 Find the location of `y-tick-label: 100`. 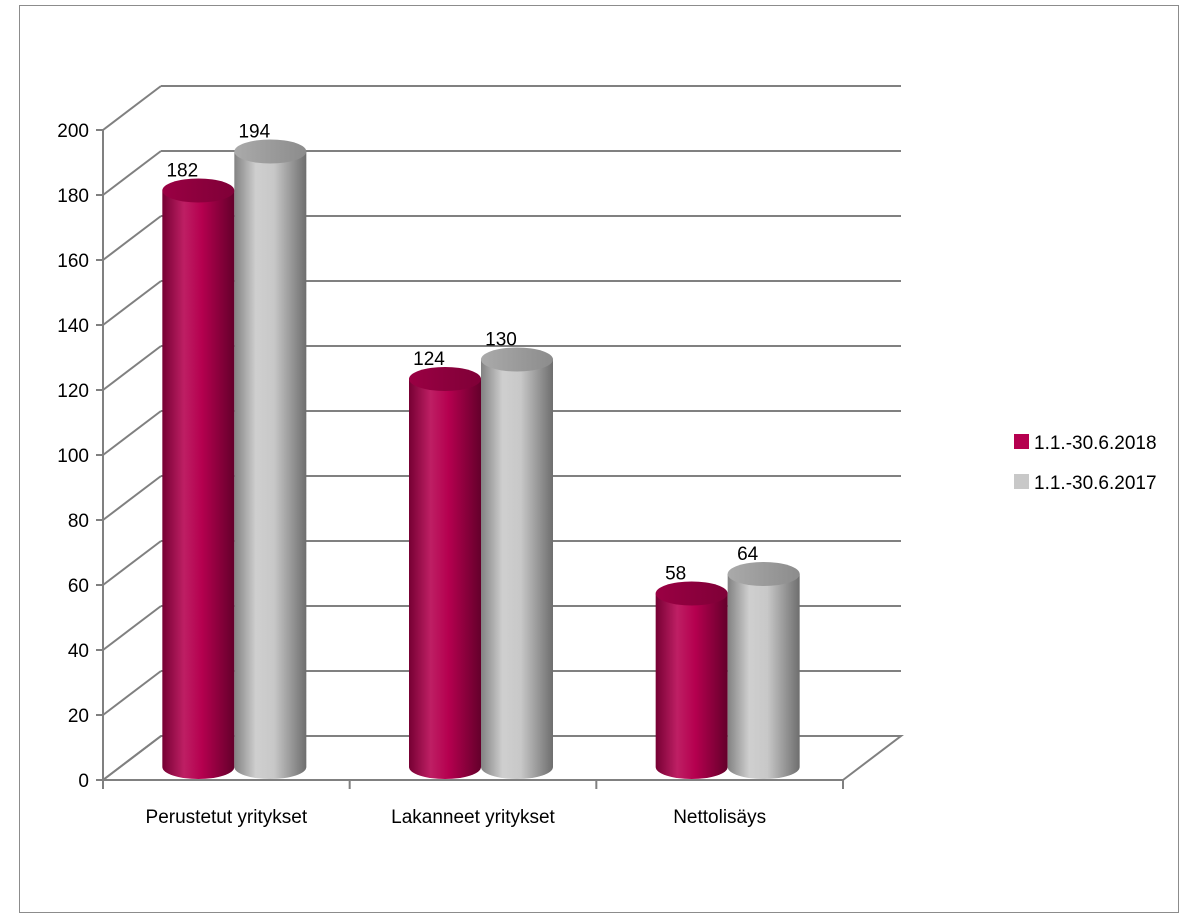

y-tick-label: 100 is located at coordinates (73, 456).